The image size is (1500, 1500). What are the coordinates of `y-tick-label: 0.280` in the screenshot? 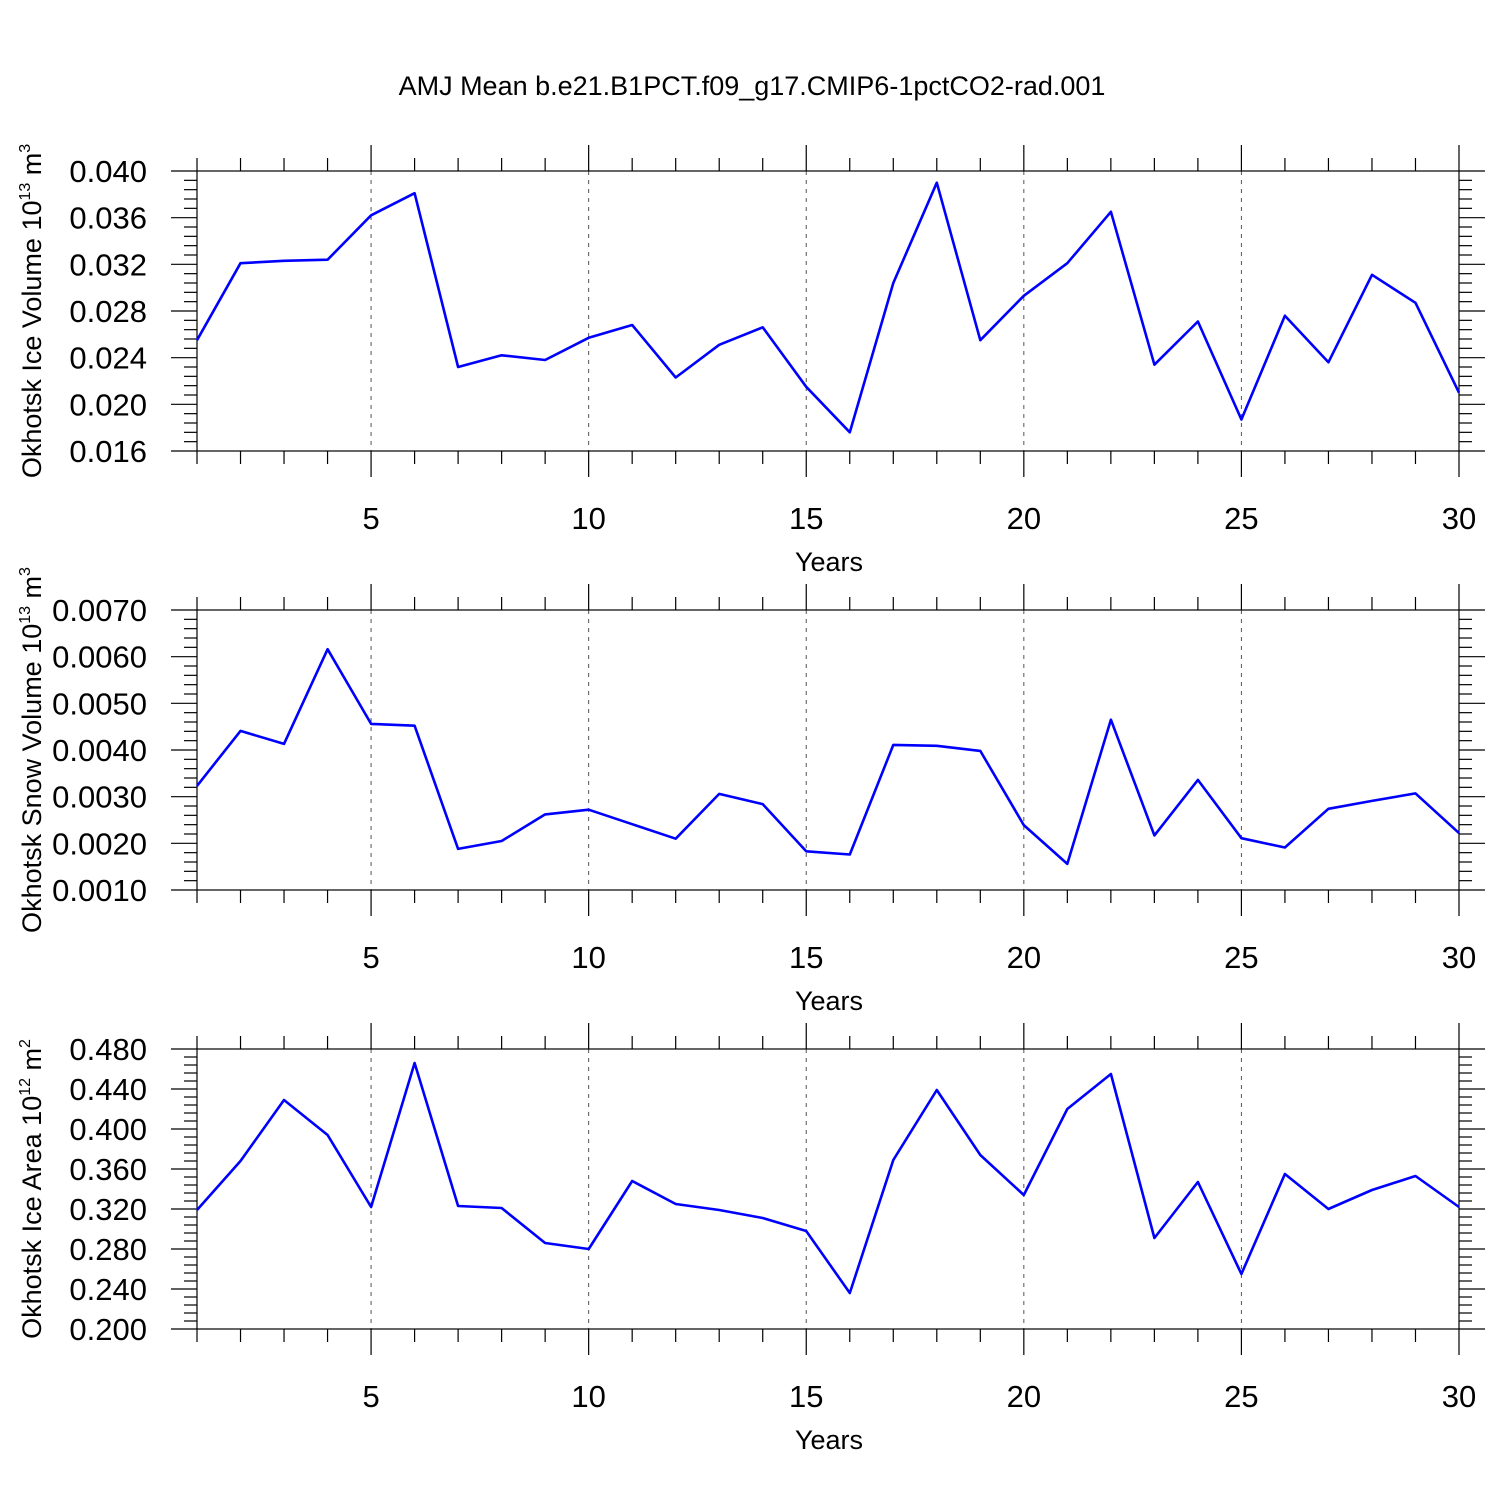 It's located at (108, 1249).